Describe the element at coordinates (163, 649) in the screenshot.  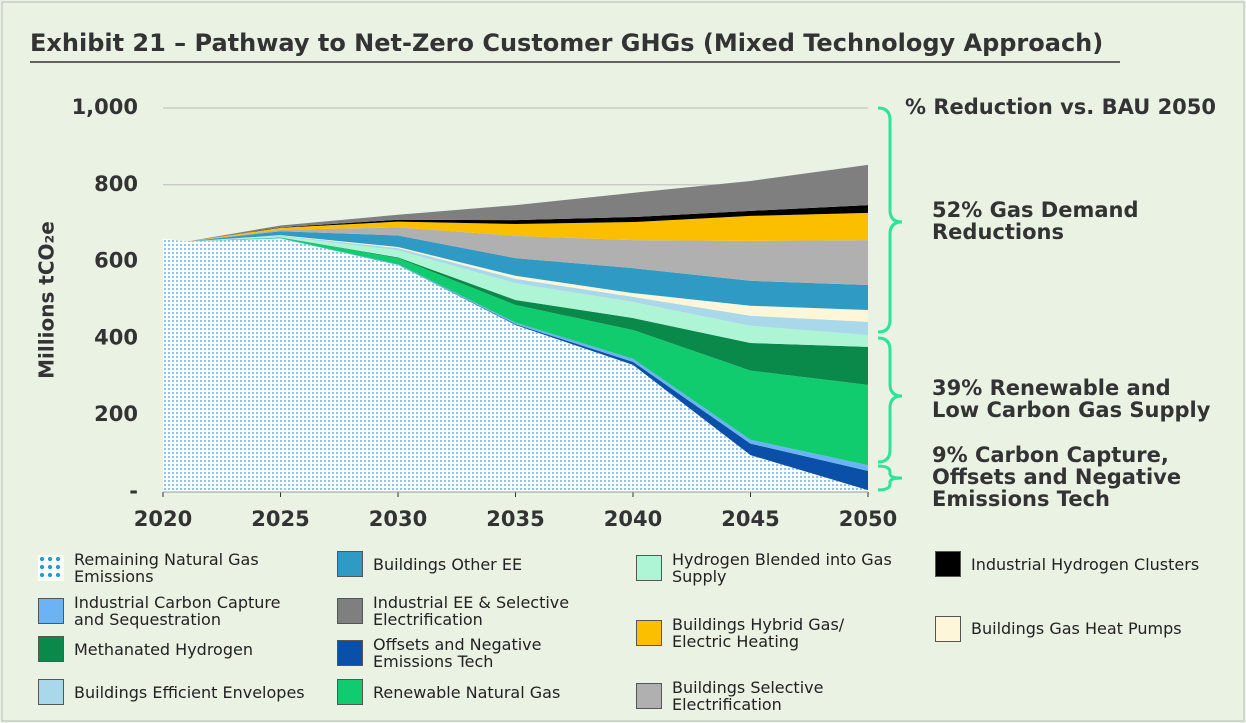
I see `legend-label: Methanated Hydrogen` at that location.